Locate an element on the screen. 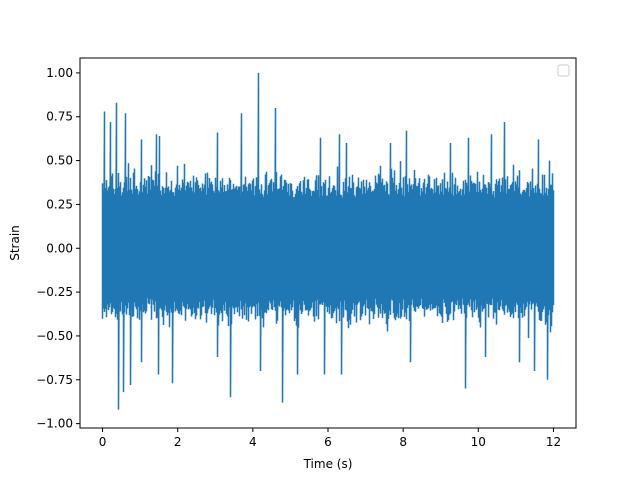  x-tick-label: 10 is located at coordinates (478, 442).